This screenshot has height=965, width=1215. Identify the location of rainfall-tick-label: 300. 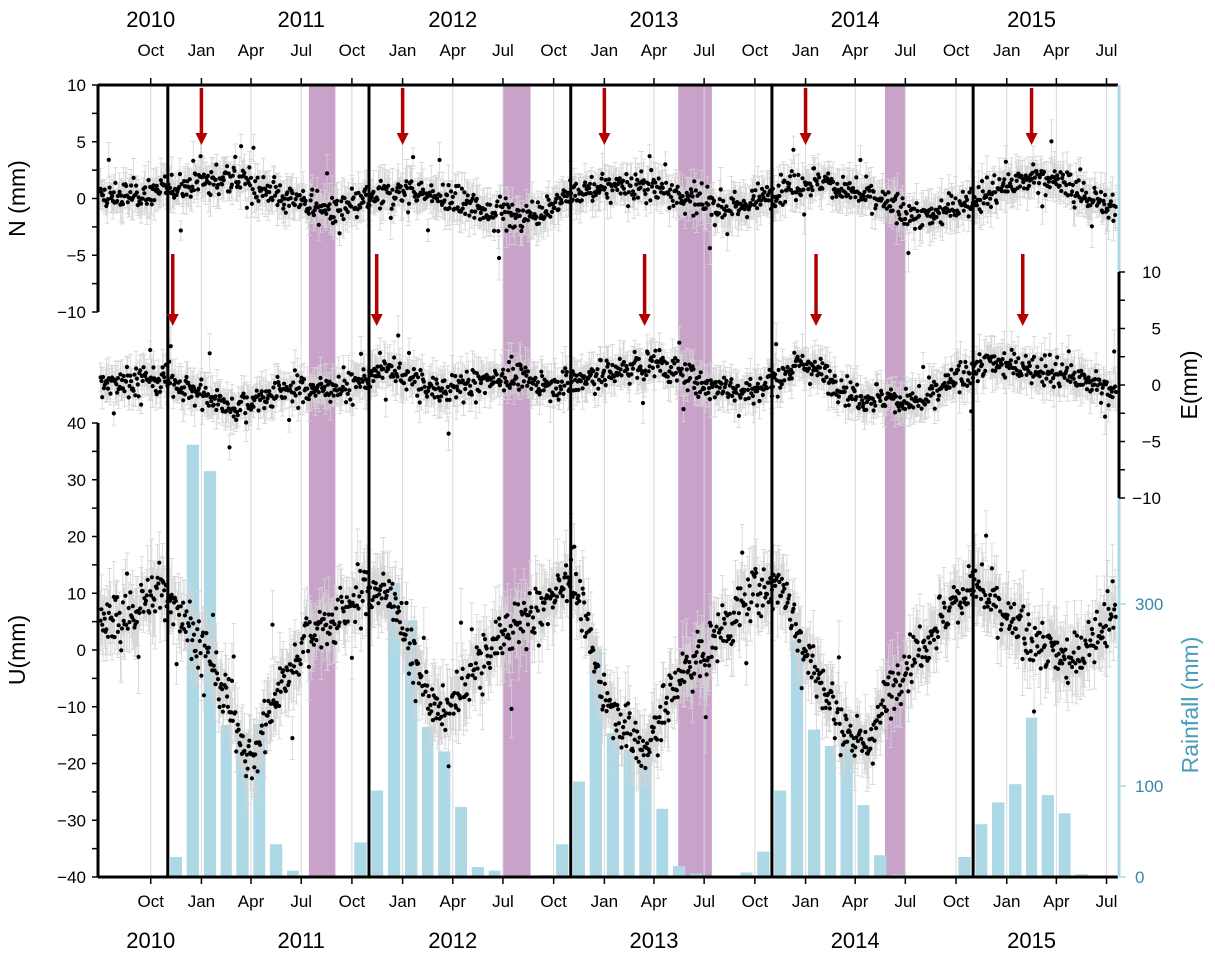
(1149, 604).